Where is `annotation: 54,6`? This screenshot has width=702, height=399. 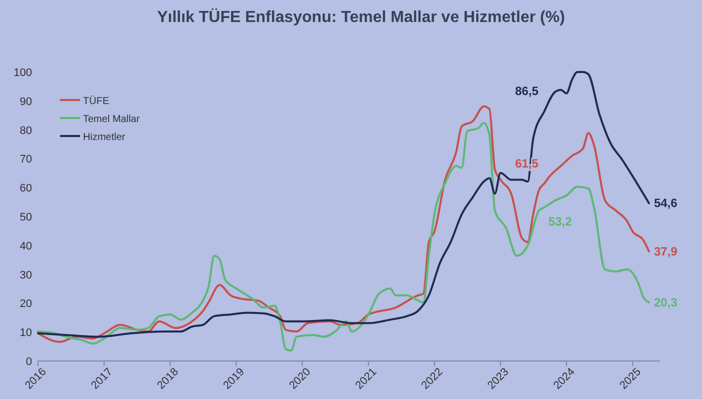 annotation: 54,6 is located at coordinates (666, 203).